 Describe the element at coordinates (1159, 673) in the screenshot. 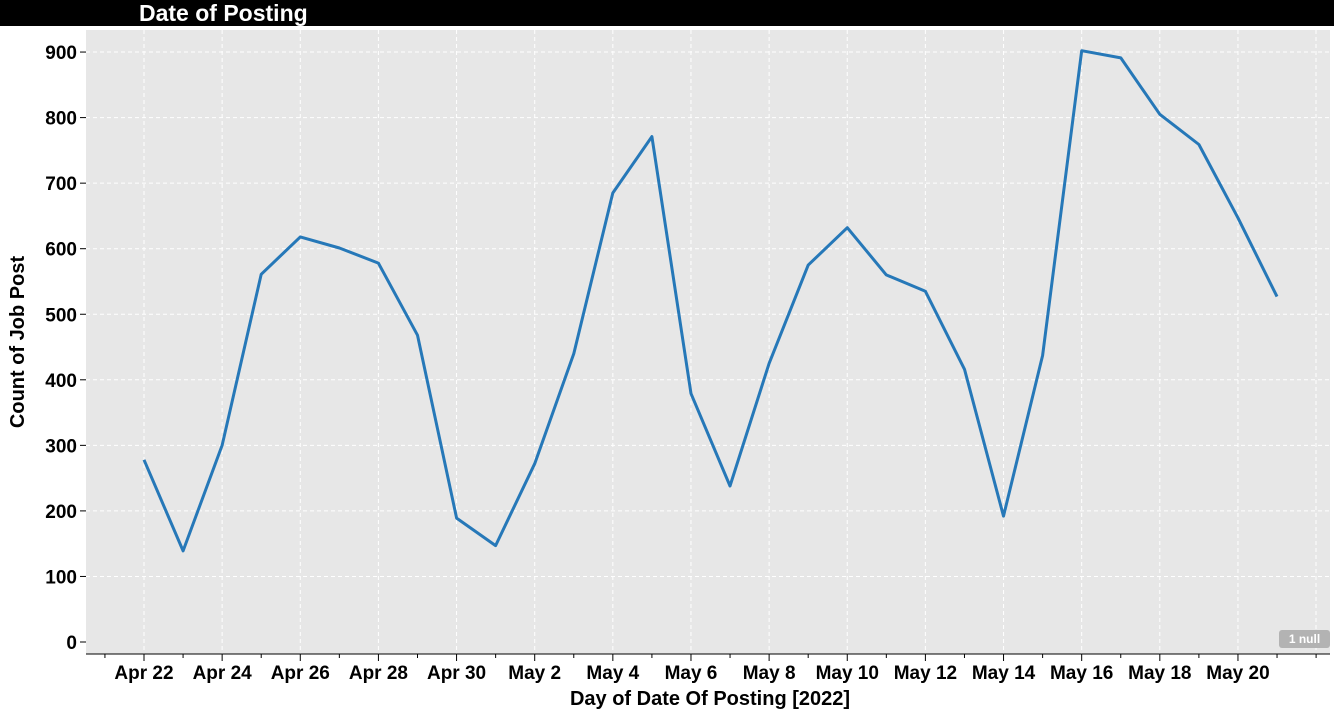

I see `x-tick-label: May 18` at that location.